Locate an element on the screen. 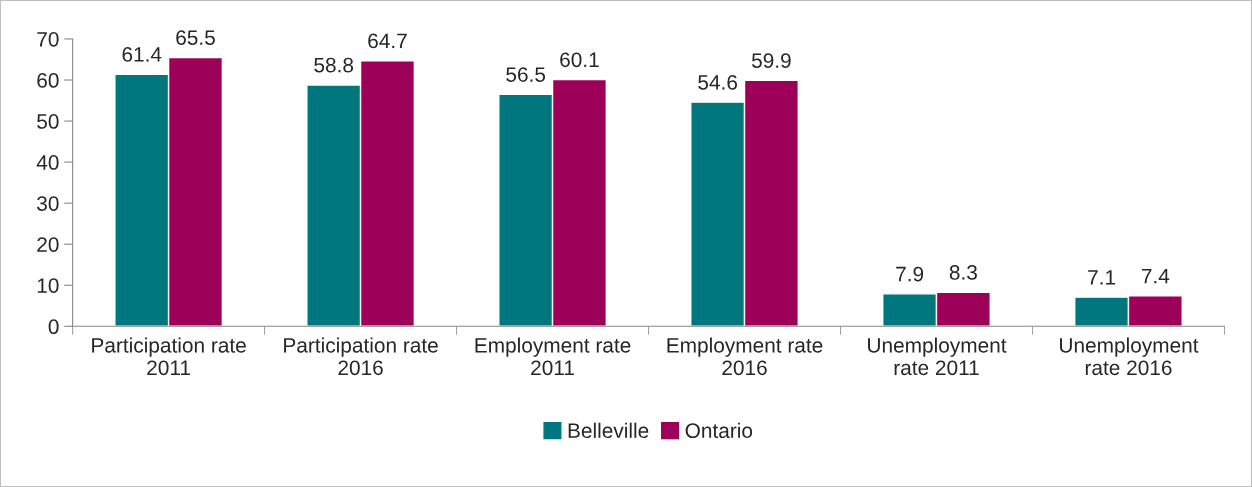  data-label: 58.8 is located at coordinates (334, 65).